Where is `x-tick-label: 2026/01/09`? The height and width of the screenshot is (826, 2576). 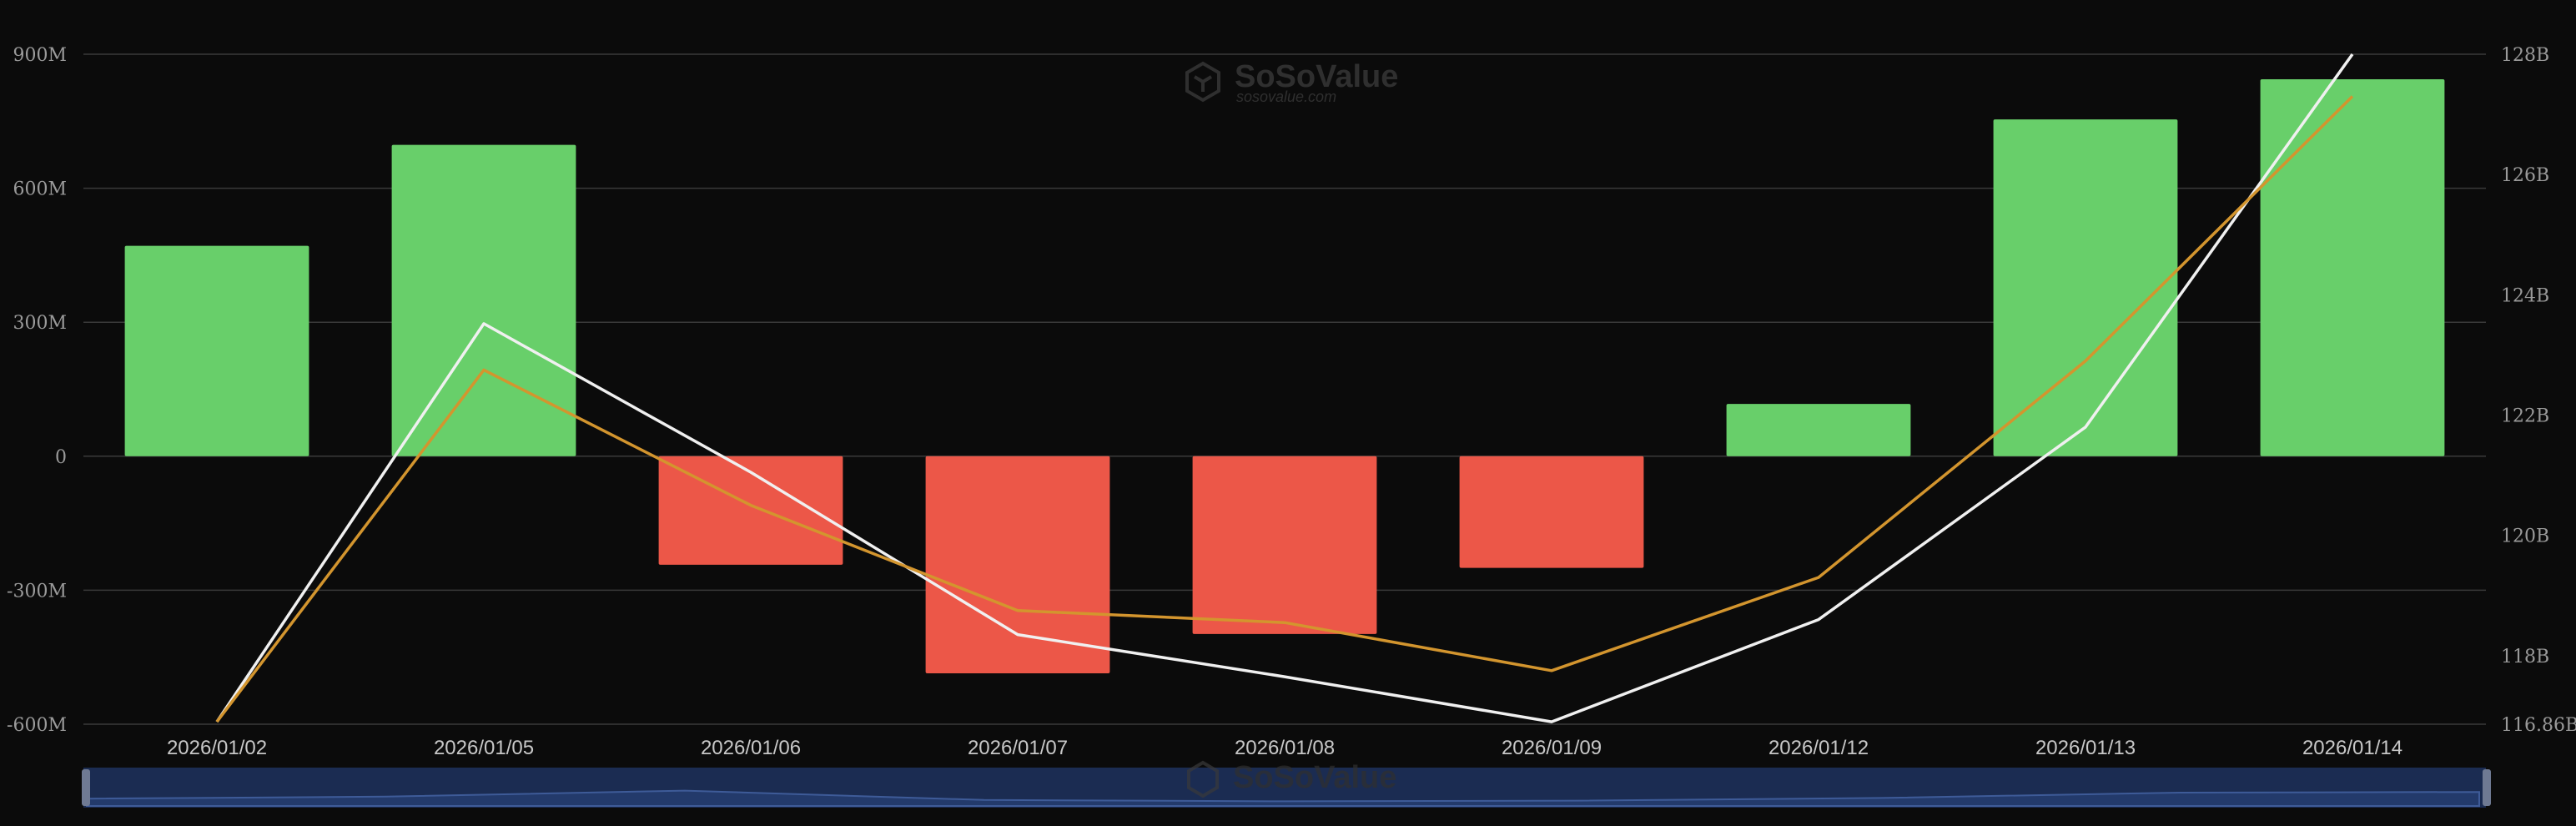
x-tick-label: 2026/01/09 is located at coordinates (1552, 748).